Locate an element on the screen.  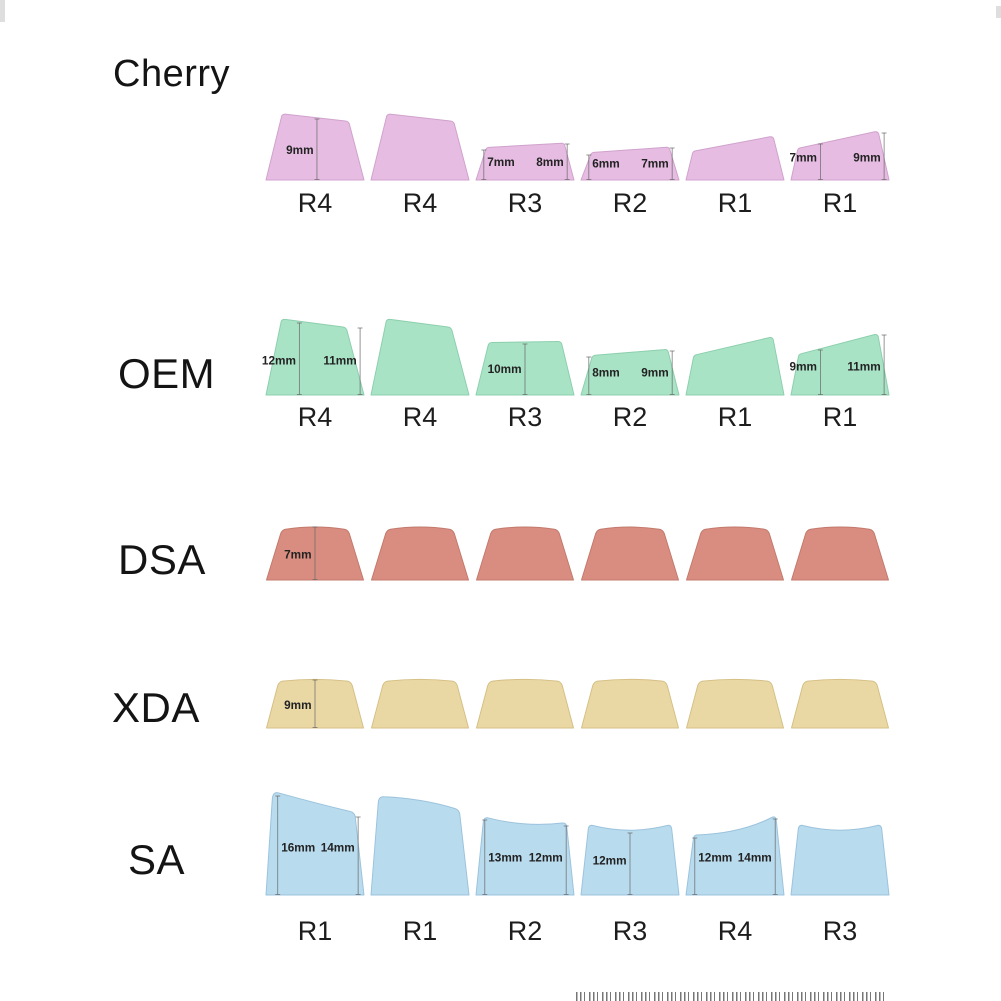
keycap-sa-5: 12mm 14mm is located at coordinates (735, 854).